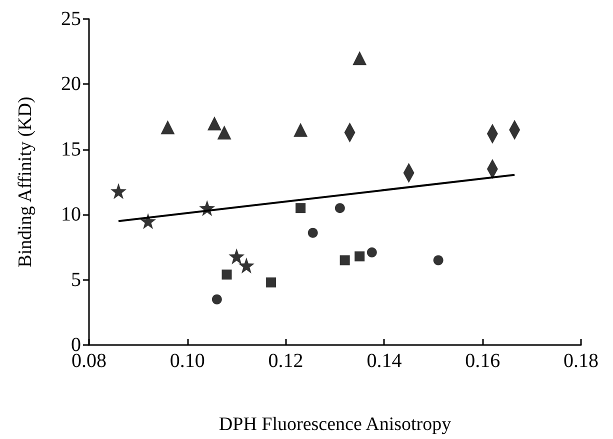  Describe the element at coordinates (89, 361) in the screenshot. I see `x-tick-label: 0.08` at that location.